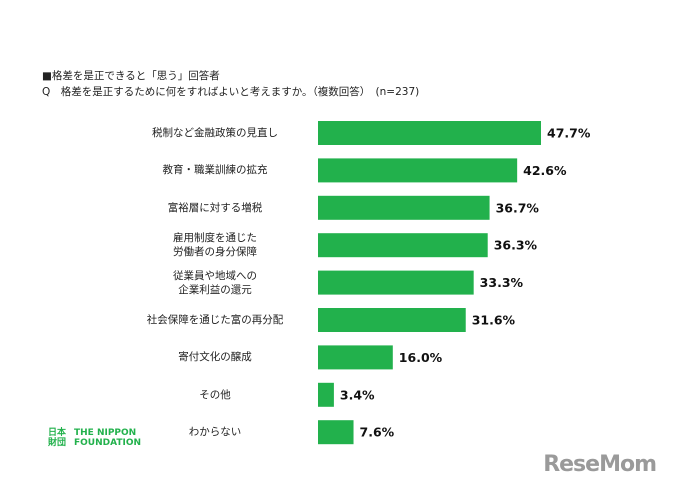 The image size is (682, 489). What do you see at coordinates (215, 432) in the screenshot?
I see `category-label: わからない` at bounding box center [215, 432].